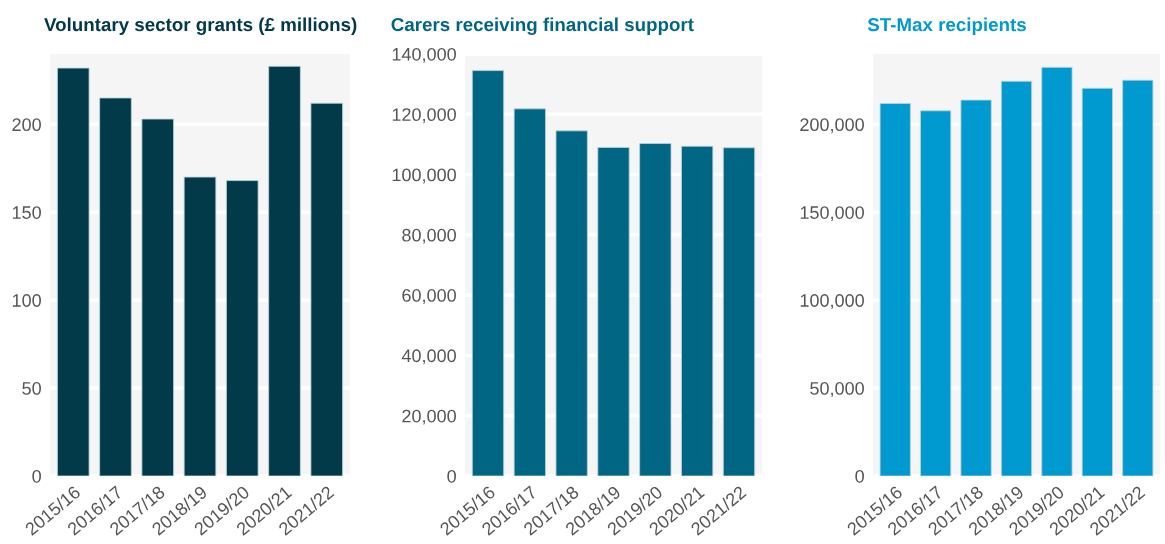 This screenshot has width=1165, height=544. What do you see at coordinates (946, 26) in the screenshot?
I see `chart-title: ST-Max recipients` at bounding box center [946, 26].